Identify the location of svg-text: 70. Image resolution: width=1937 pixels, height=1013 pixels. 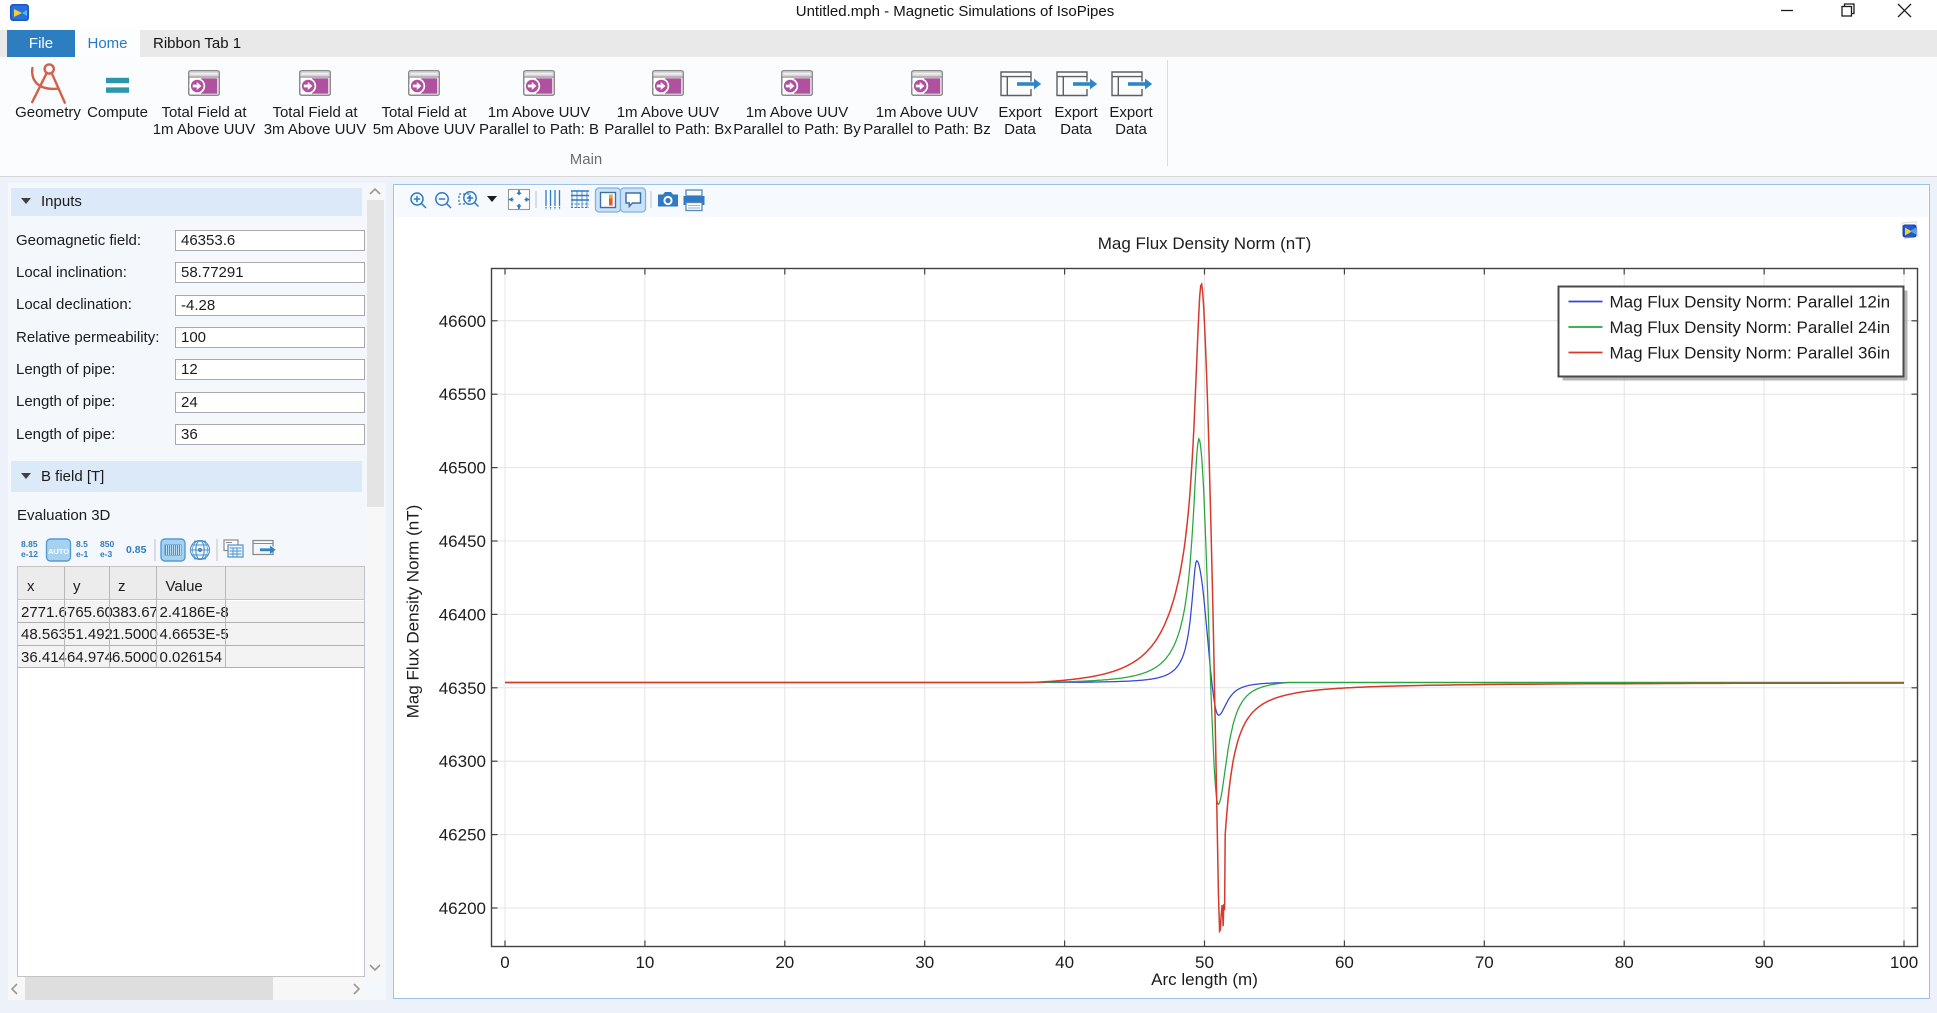
(1484, 962).